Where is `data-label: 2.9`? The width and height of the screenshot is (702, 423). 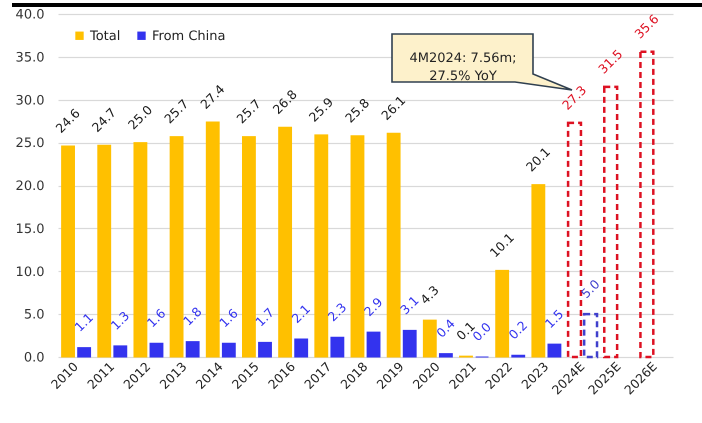 data-label: 2.9 is located at coordinates (373, 307).